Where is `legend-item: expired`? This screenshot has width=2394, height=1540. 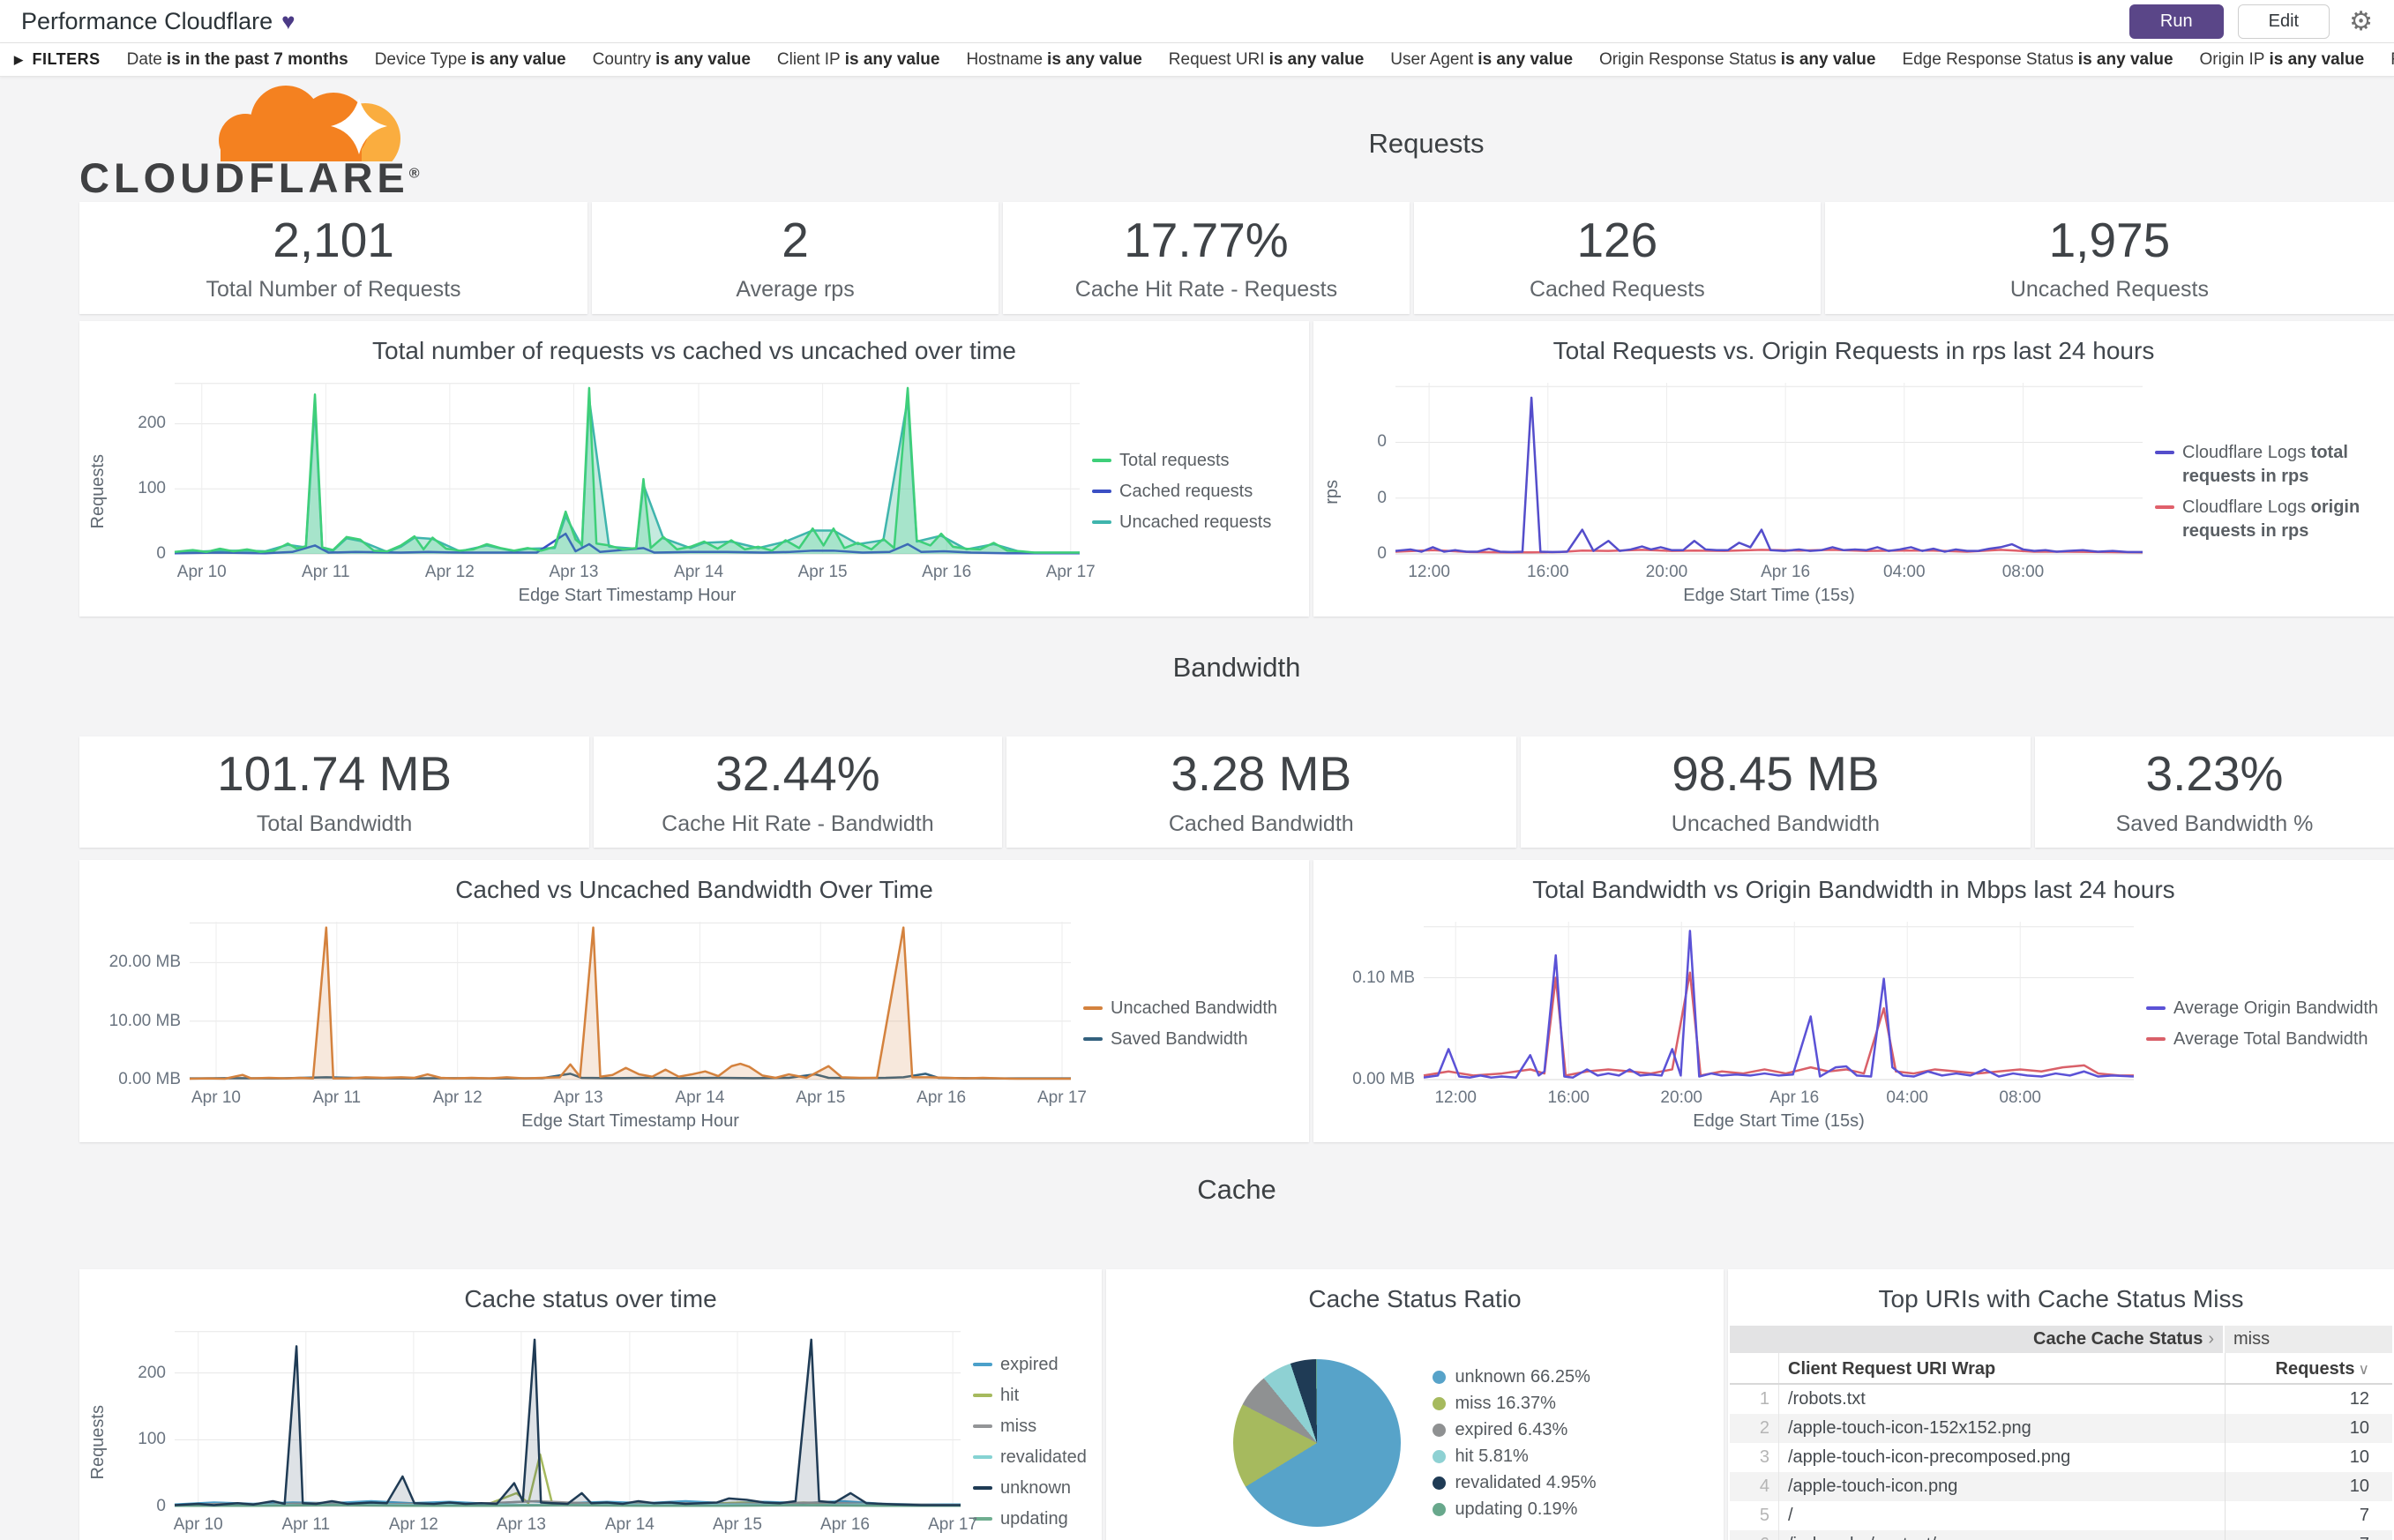
legend-item: expired is located at coordinates (1032, 1365).